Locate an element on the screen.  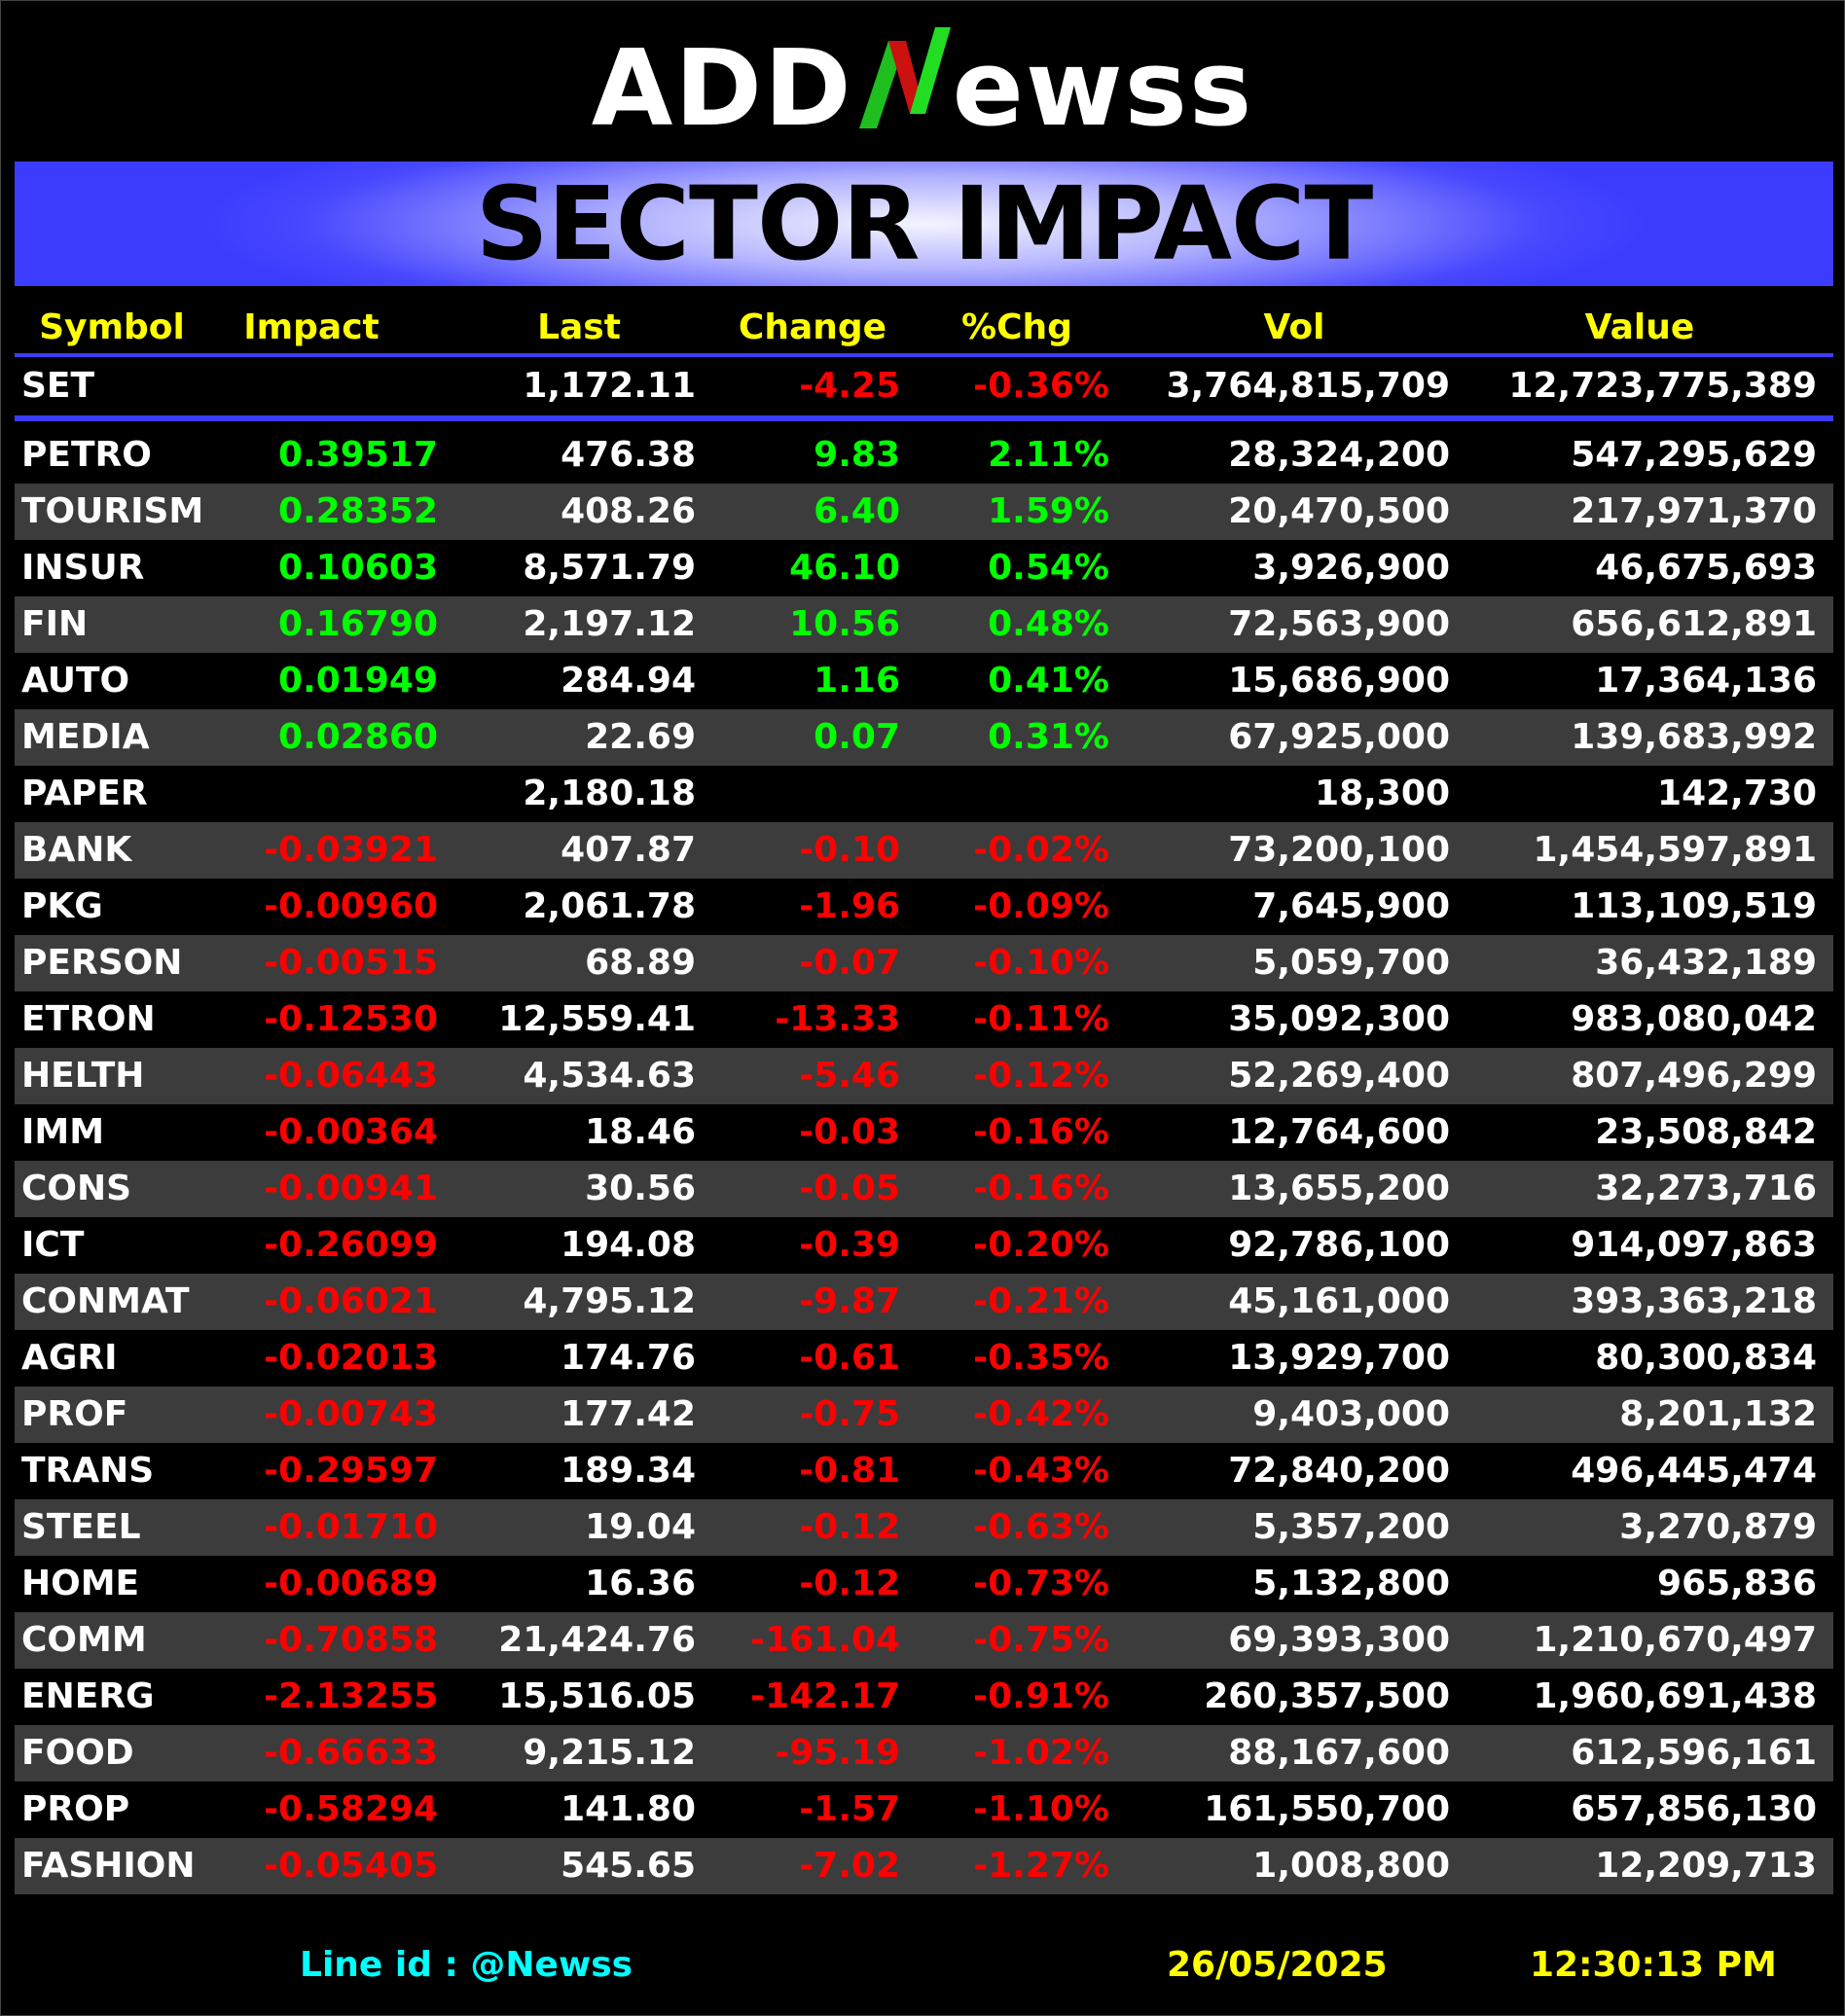
sector-last: 21,424.76 is located at coordinates (597, 1640).